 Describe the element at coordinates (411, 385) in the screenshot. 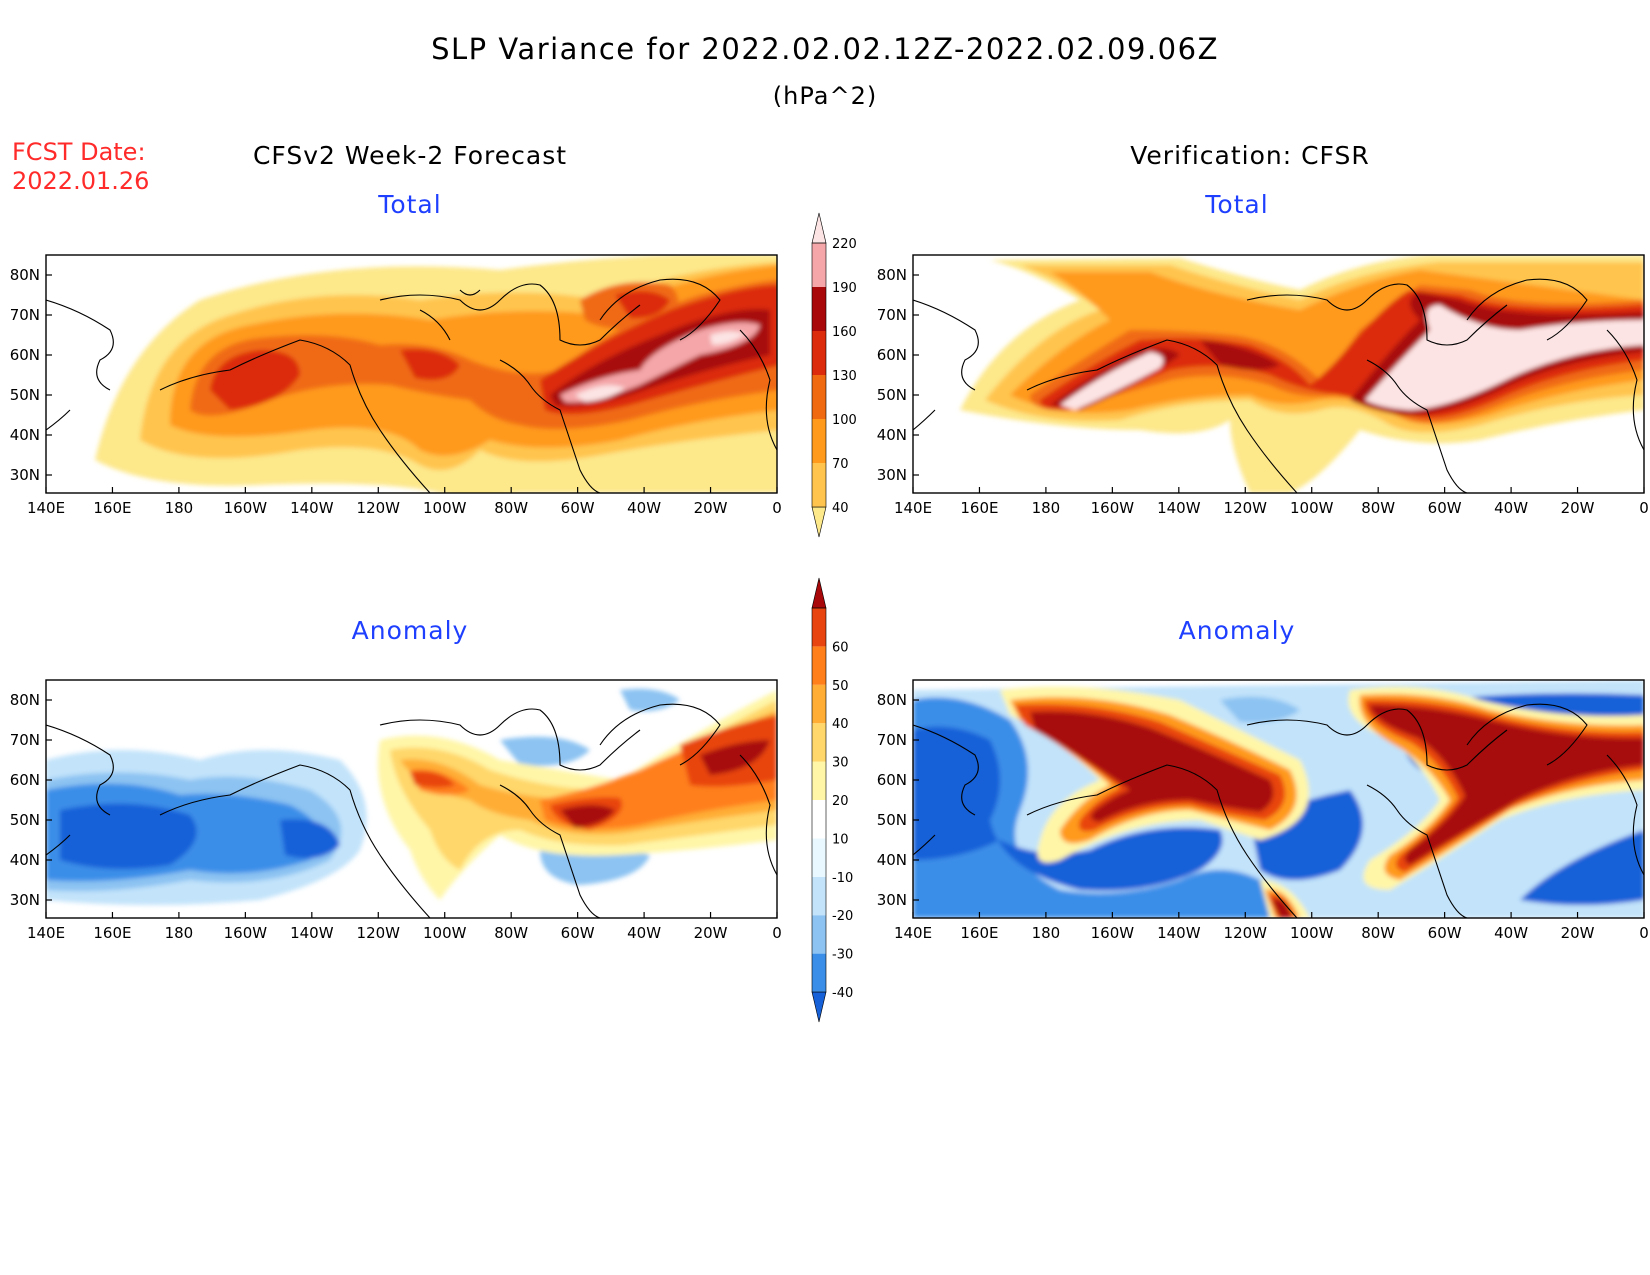

I see `coastline-top-left` at that location.